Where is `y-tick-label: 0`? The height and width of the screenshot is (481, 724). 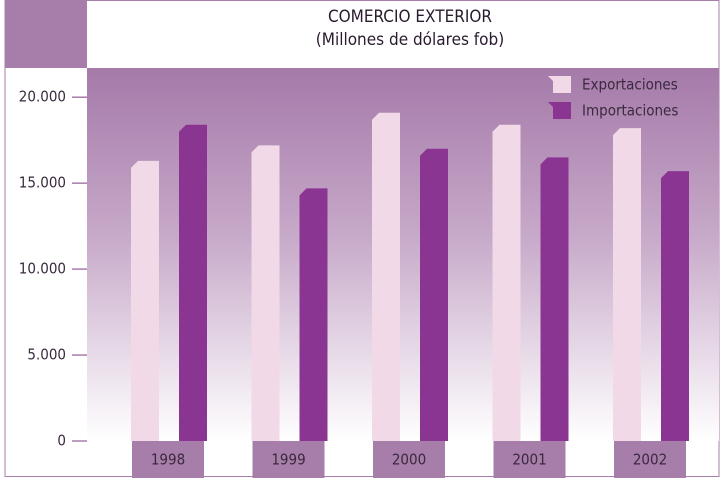
y-tick-label: 0 is located at coordinates (61, 441).